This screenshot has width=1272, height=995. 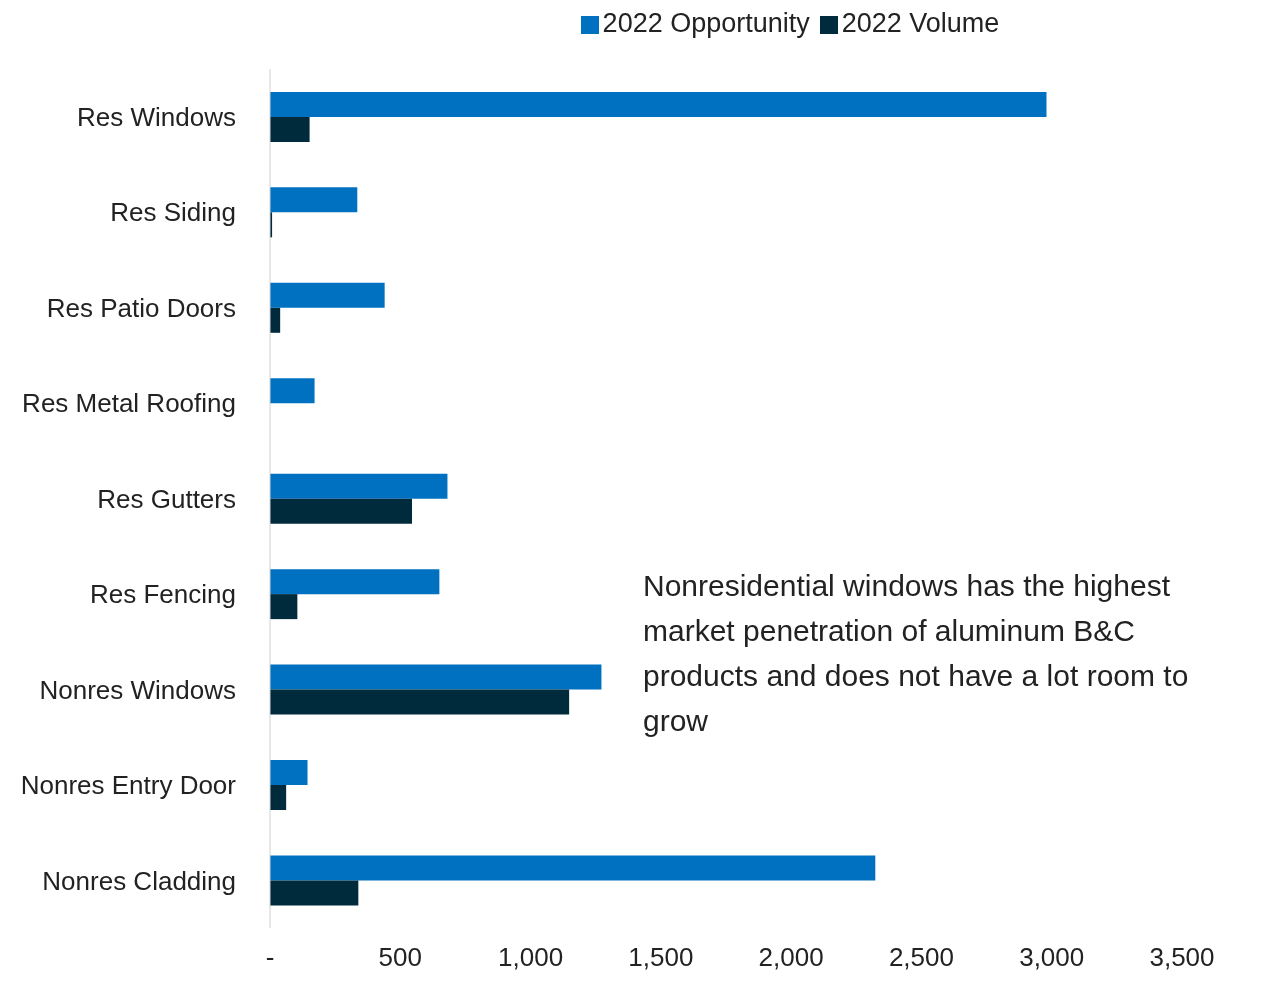 What do you see at coordinates (920, 23) in the screenshot?
I see `legend-label: 2022 Volume` at bounding box center [920, 23].